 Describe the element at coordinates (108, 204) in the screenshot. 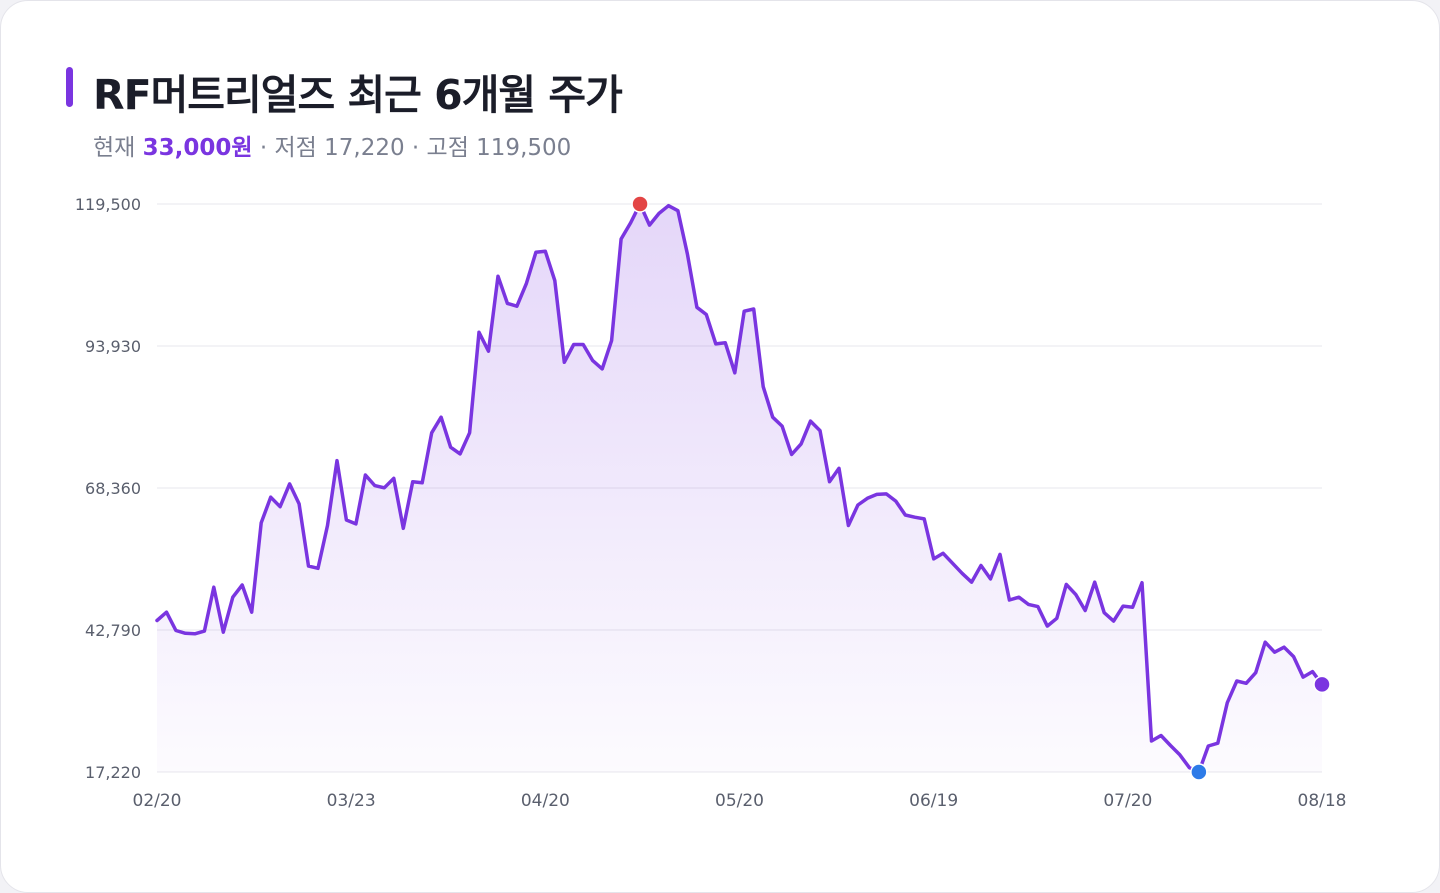

I see `y-tick-label: 119,500` at that location.